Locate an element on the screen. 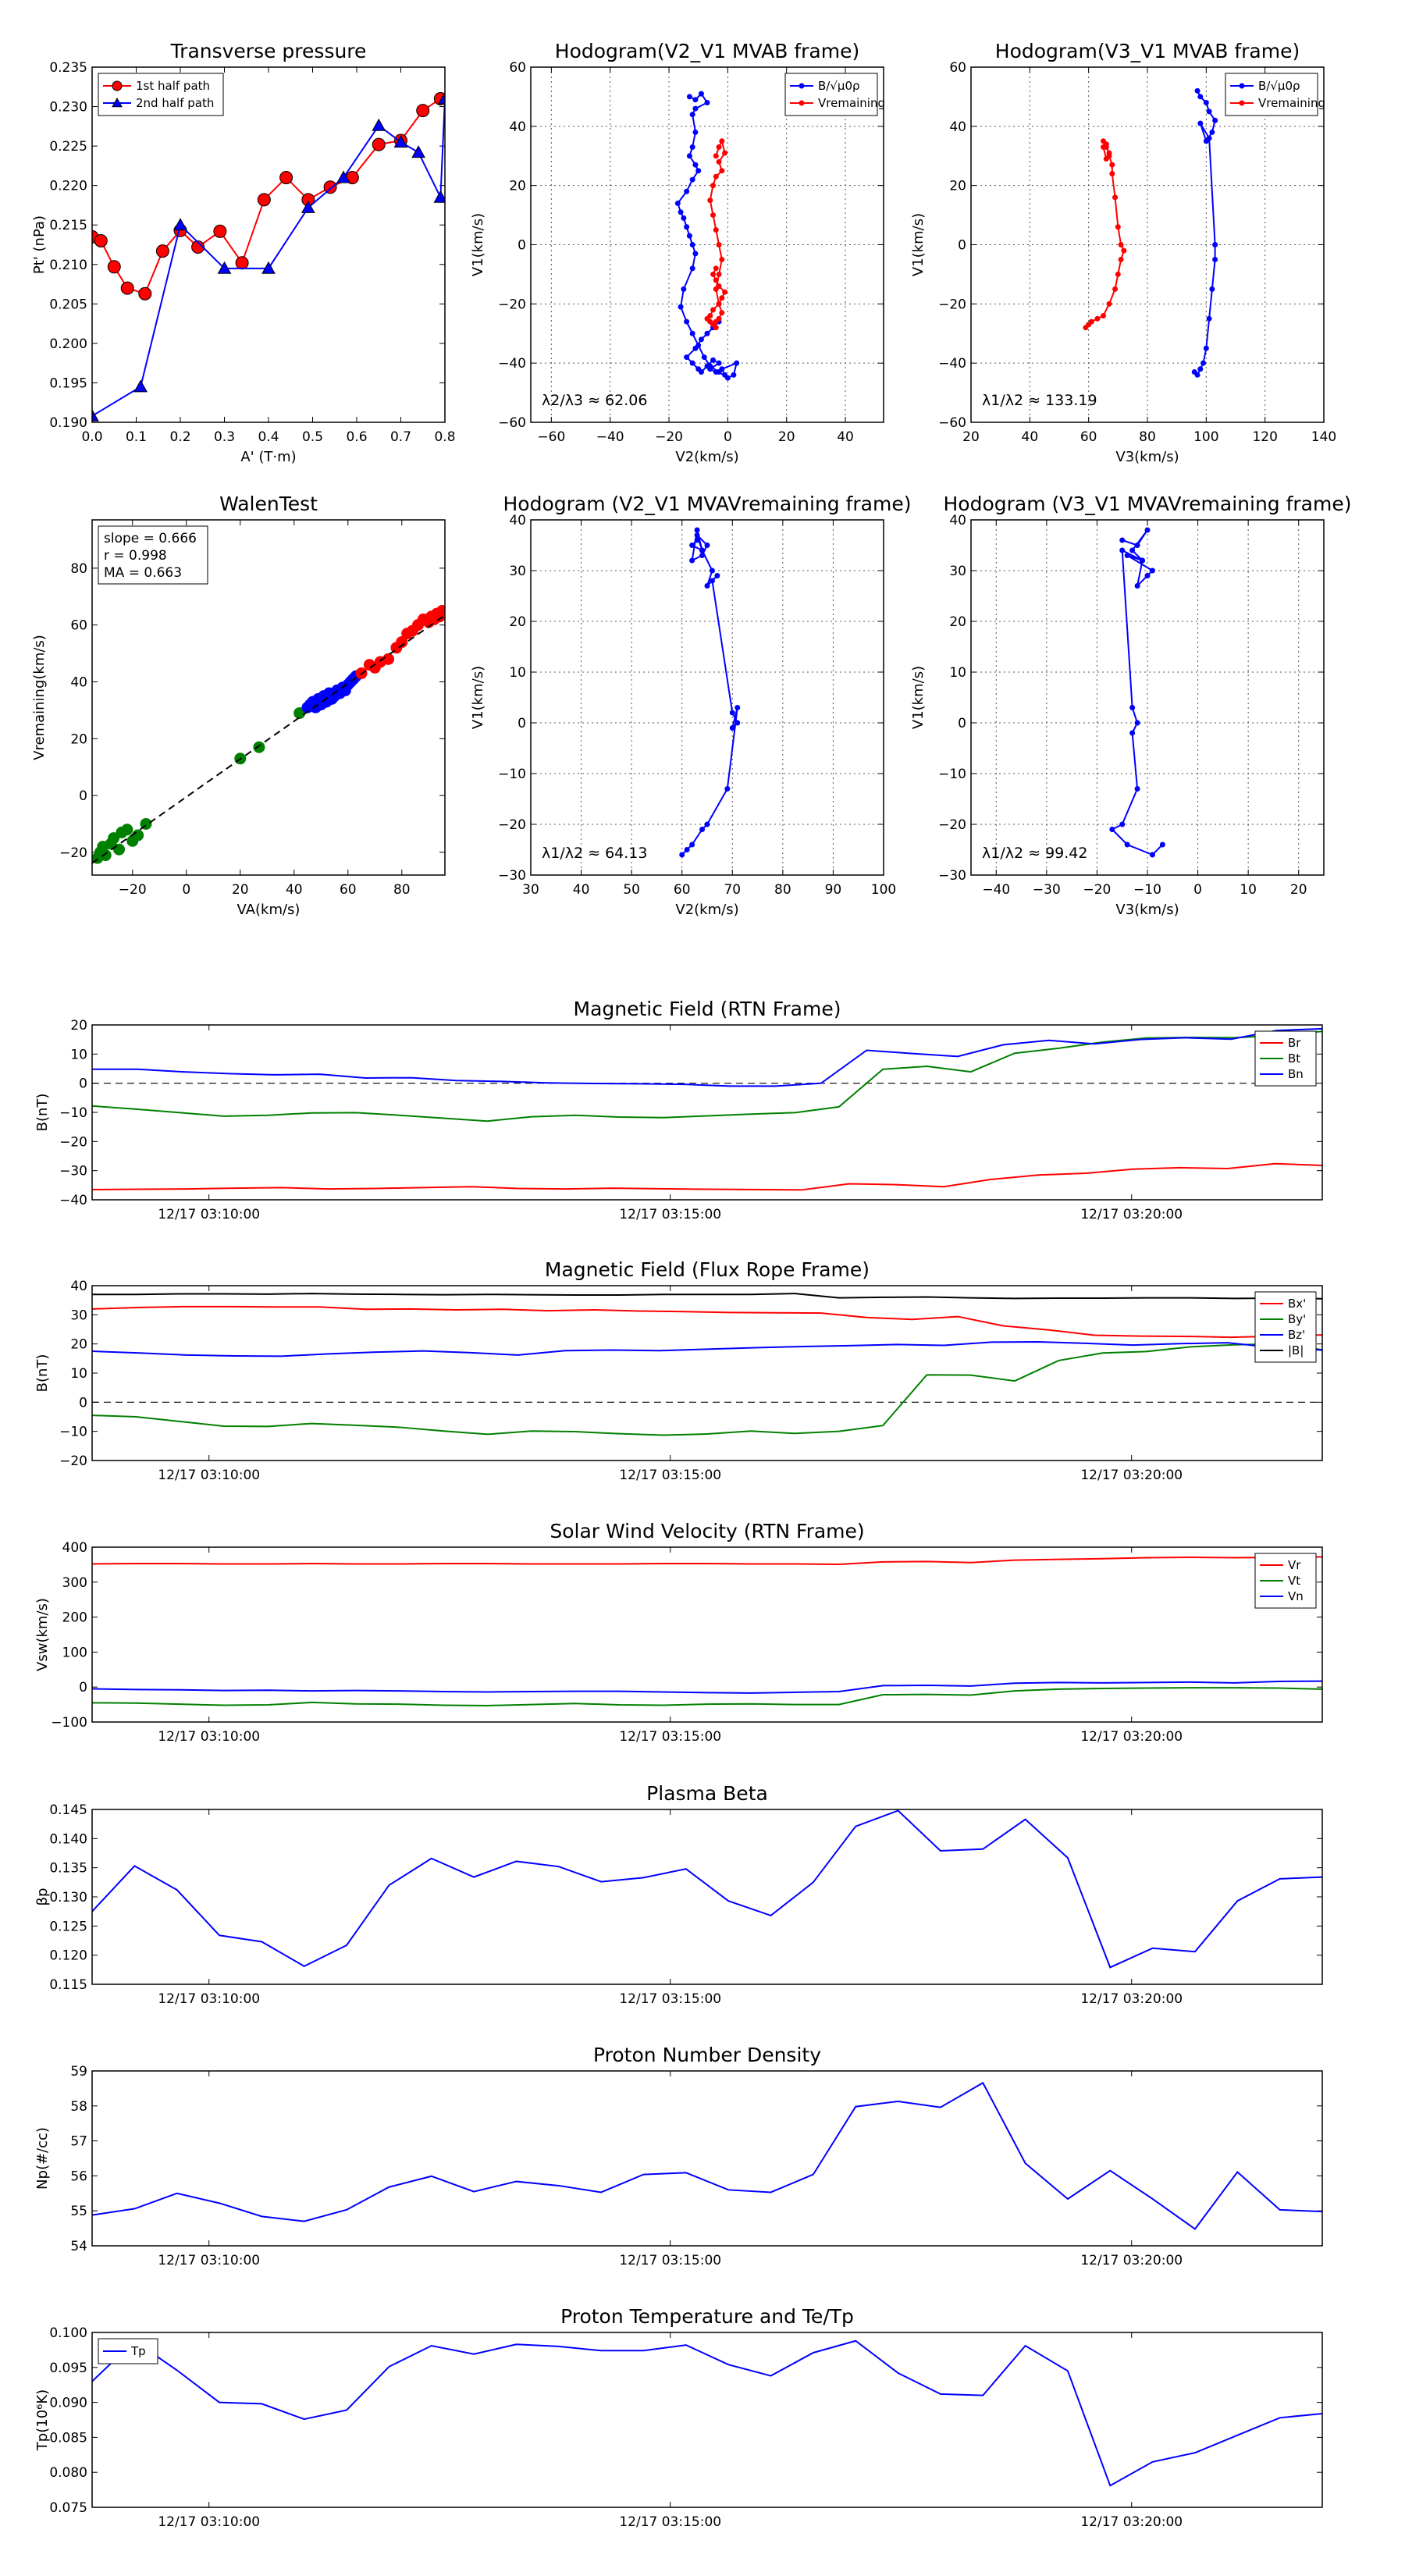  legend: B/√μ0ρ Vremaining is located at coordinates (1275, 94).